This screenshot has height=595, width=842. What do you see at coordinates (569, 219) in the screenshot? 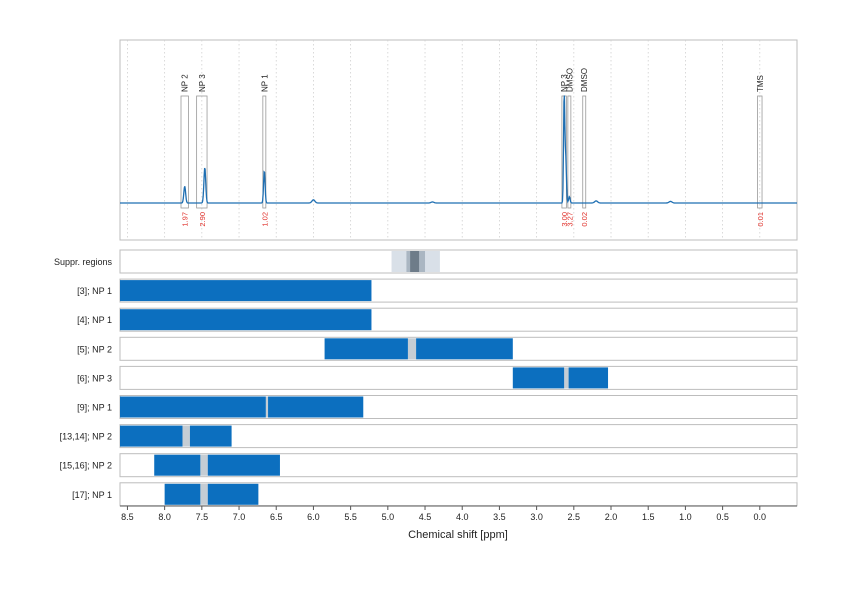
I see `integral-value: 3.27` at bounding box center [569, 219].